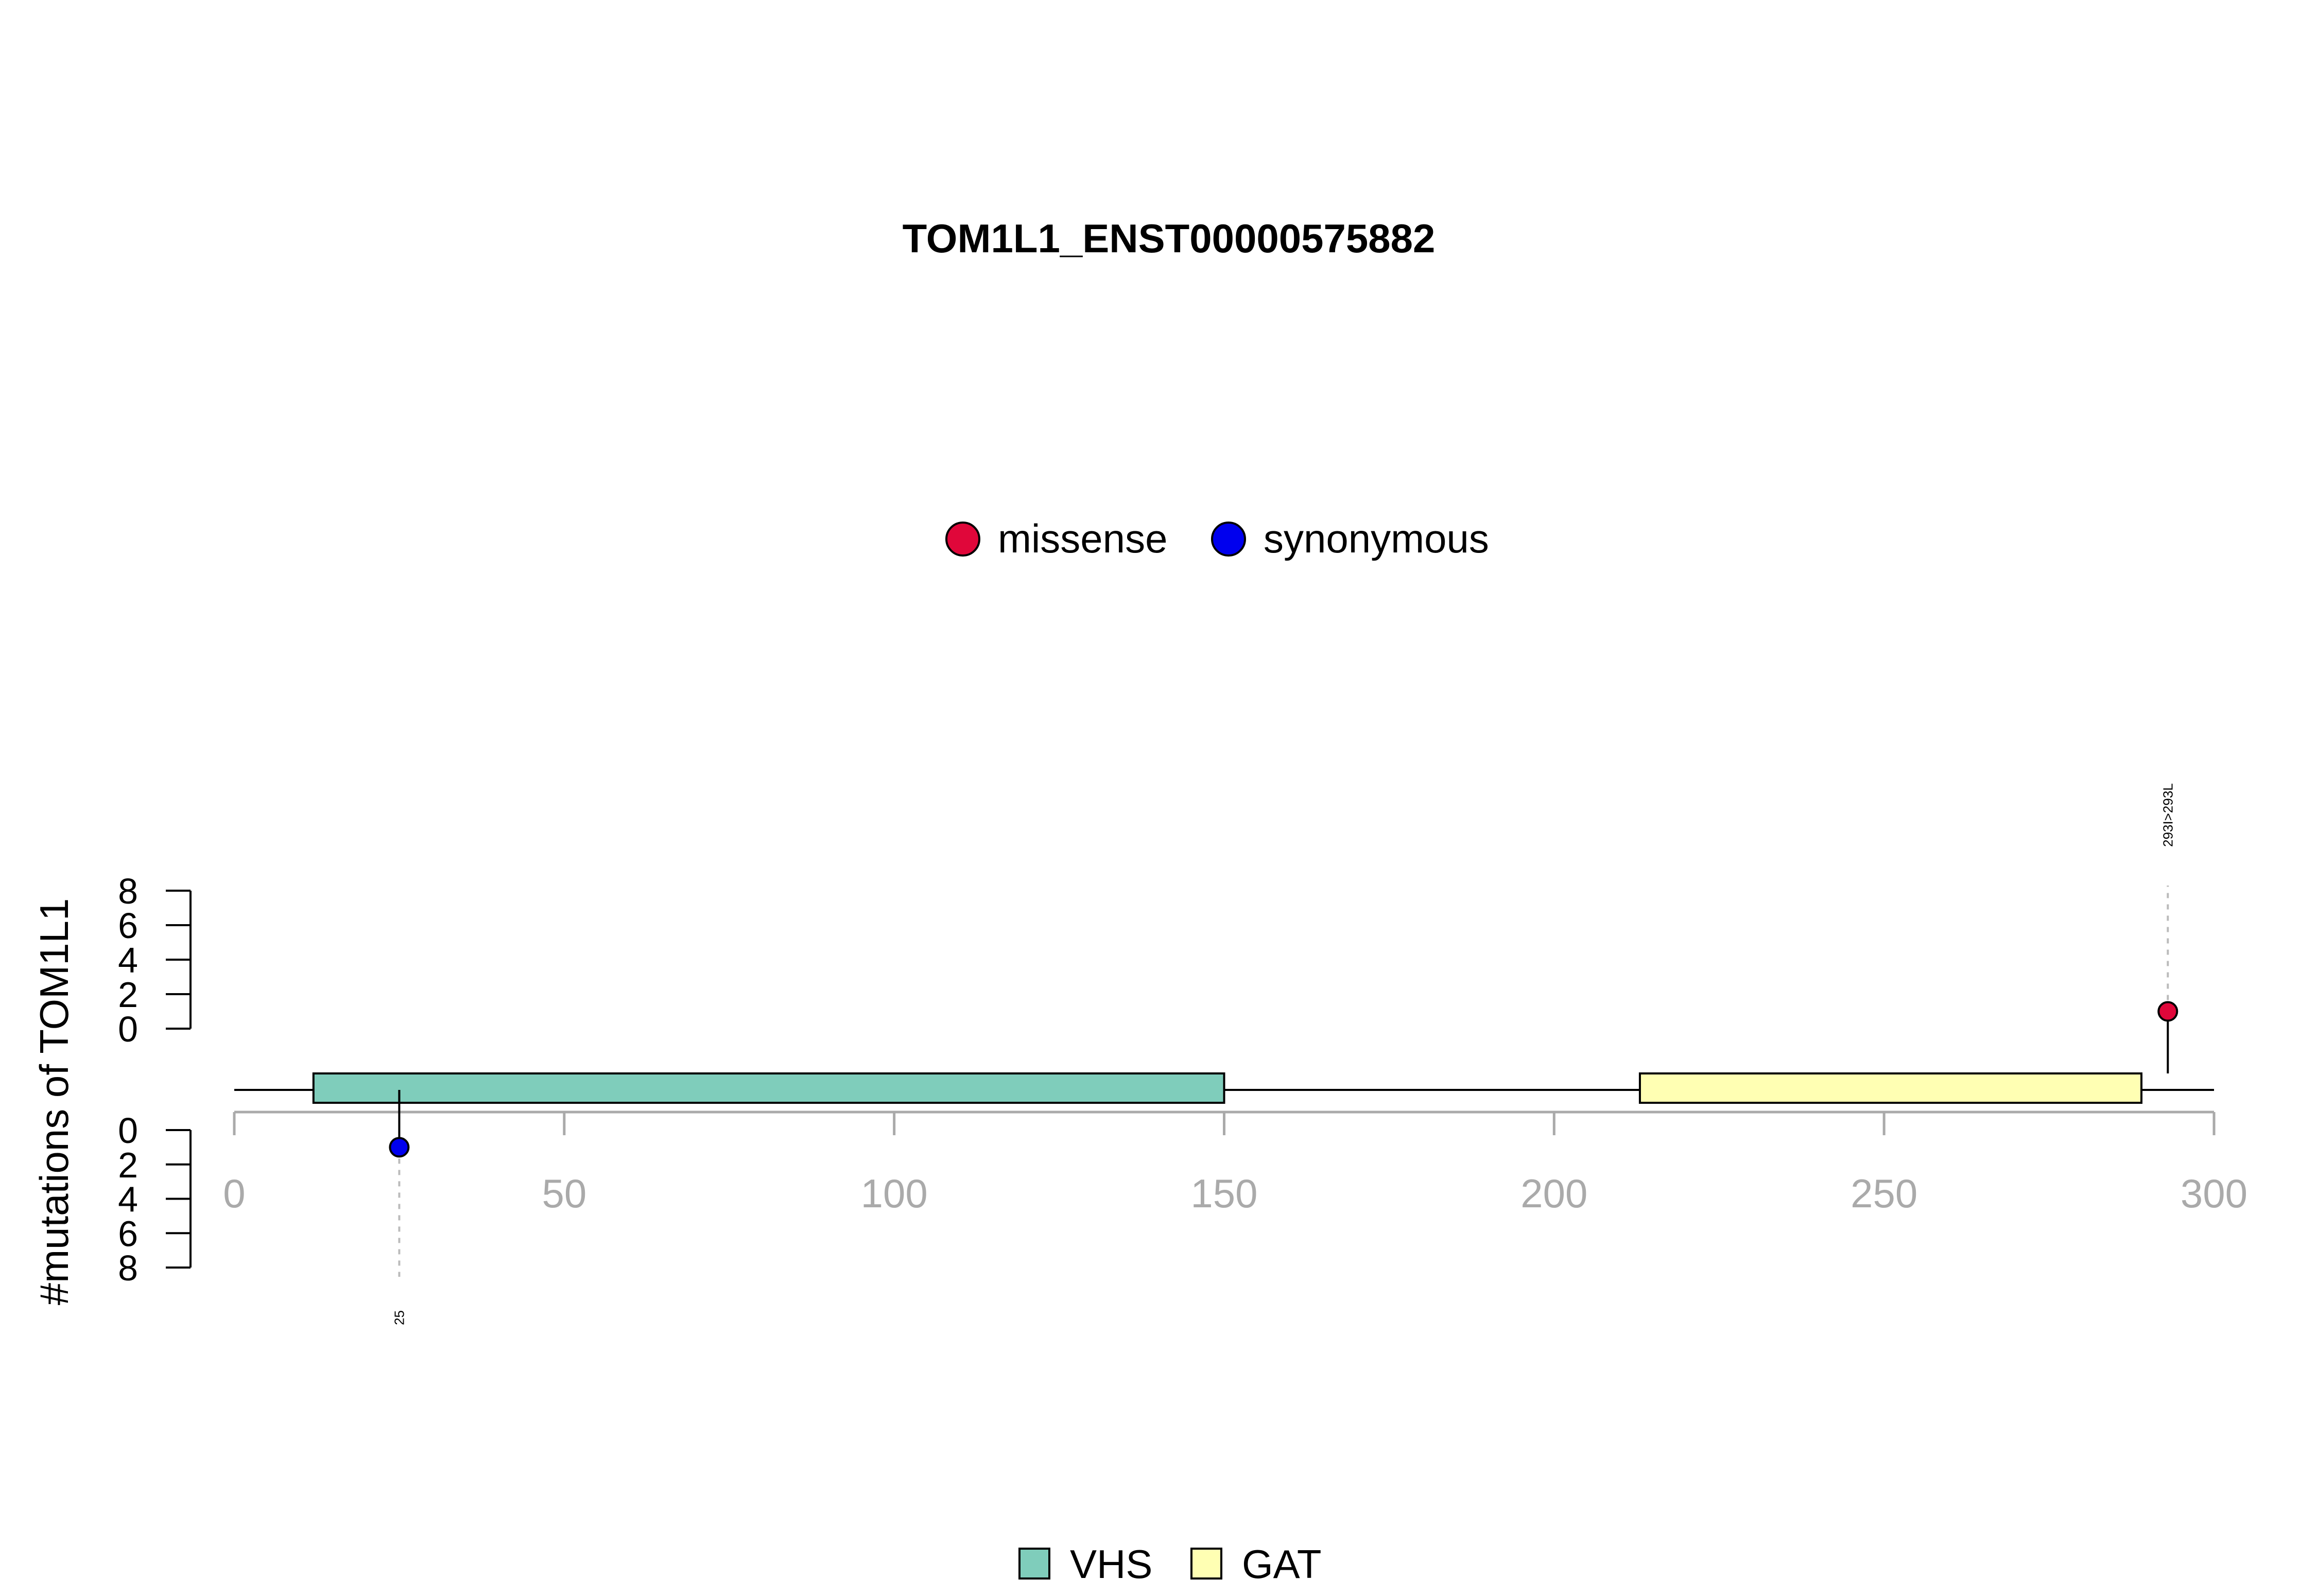  Describe the element at coordinates (1111, 1564) in the screenshot. I see `legend-label-VHS: VHS` at that location.